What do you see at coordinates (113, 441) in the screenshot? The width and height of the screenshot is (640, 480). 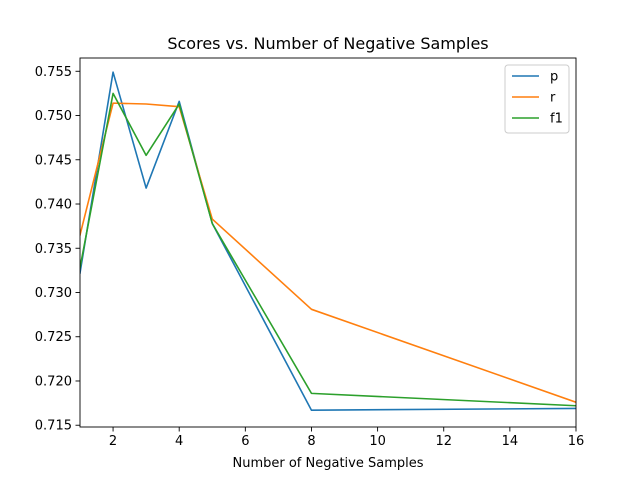 I see `x-tick-label: 2` at bounding box center [113, 441].